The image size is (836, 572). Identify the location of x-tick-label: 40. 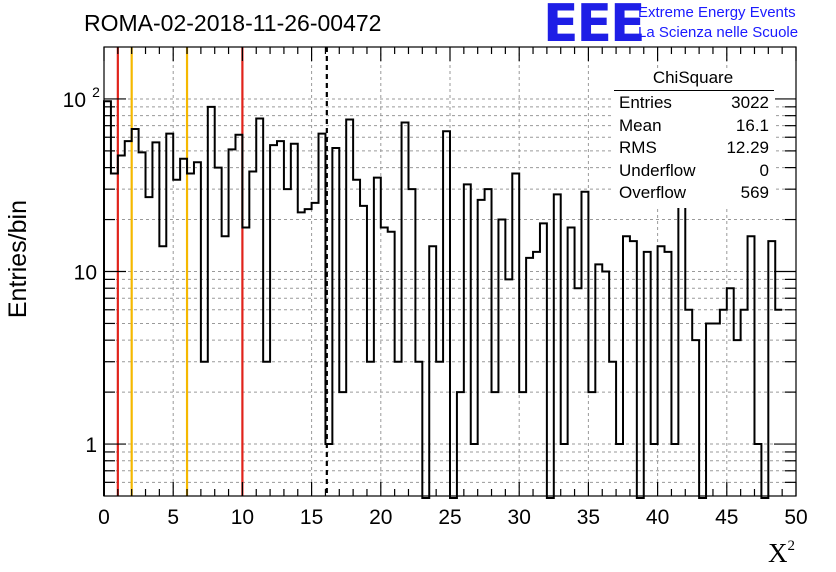
(657, 517).